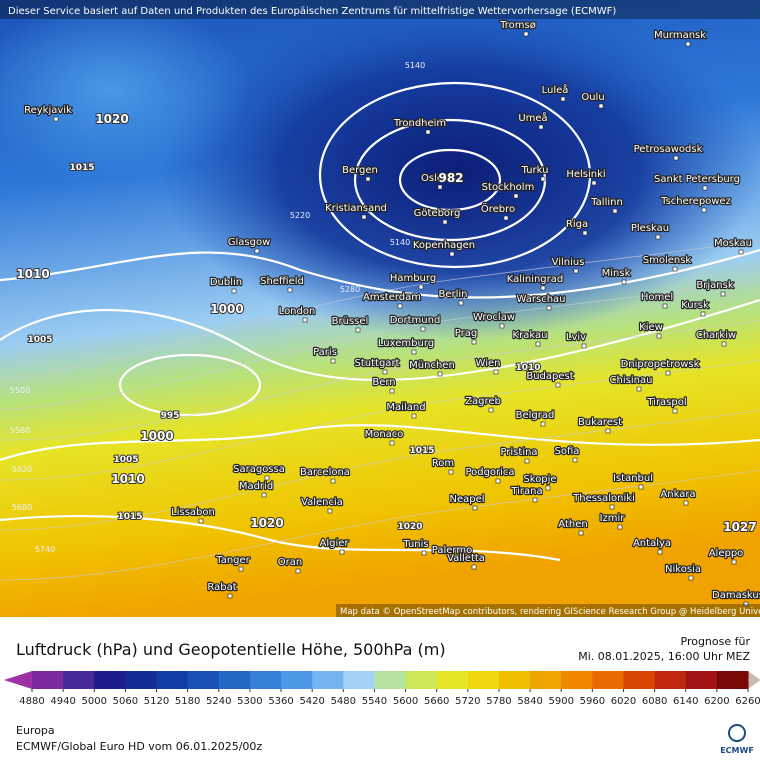 This screenshot has width=760, height=760. I want to click on logo-icon, so click(737, 733).